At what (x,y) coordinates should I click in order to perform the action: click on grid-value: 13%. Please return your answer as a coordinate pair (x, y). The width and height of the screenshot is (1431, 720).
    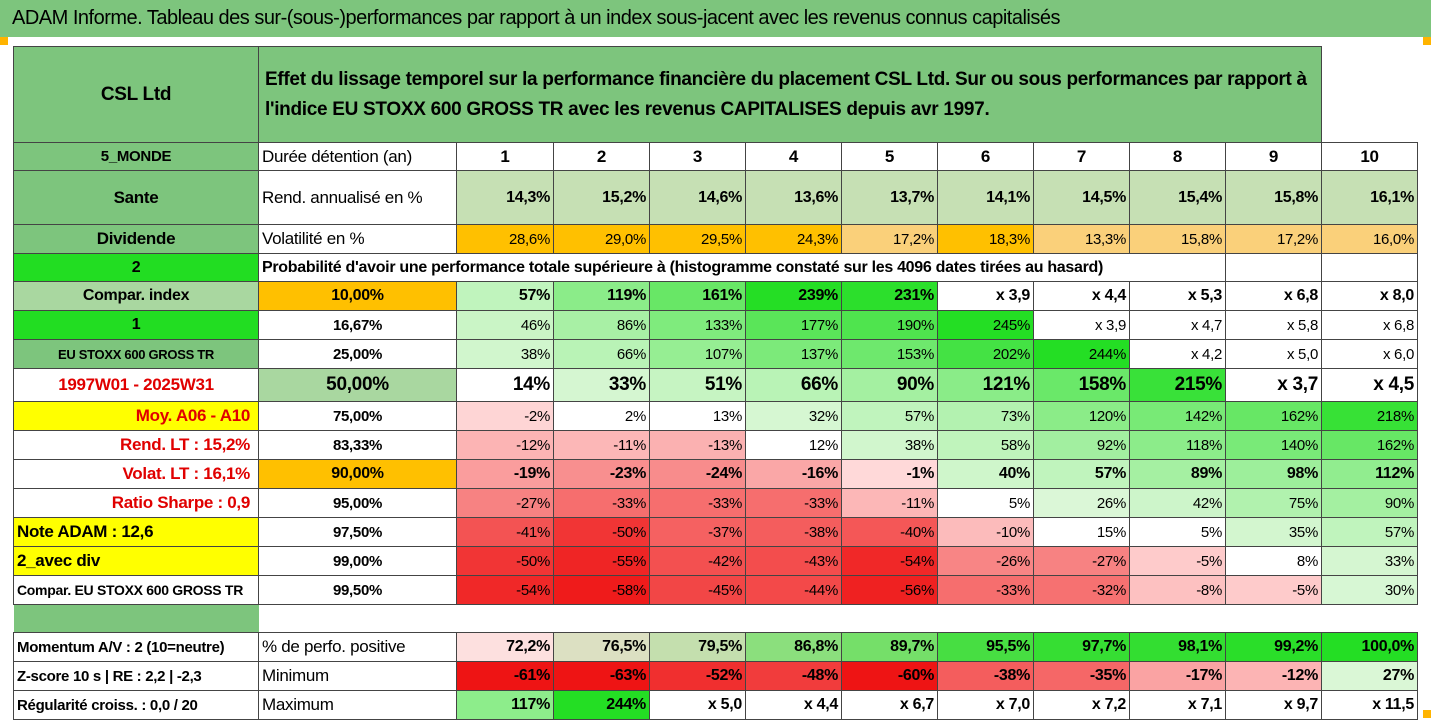
    Looking at the image, I should click on (697, 416).